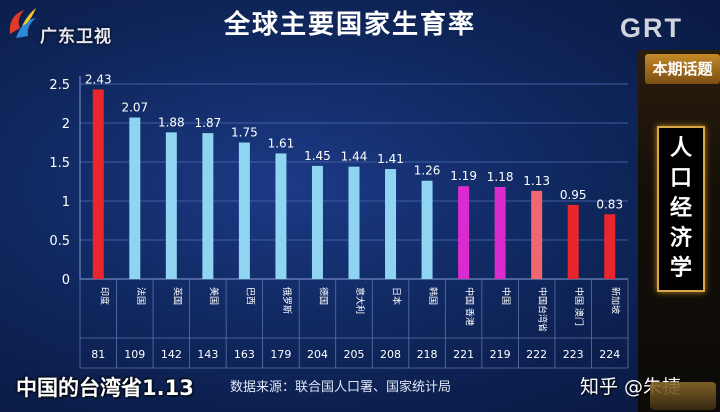  What do you see at coordinates (317, 354) in the screenshot?
I see `rank-label: 204` at bounding box center [317, 354].